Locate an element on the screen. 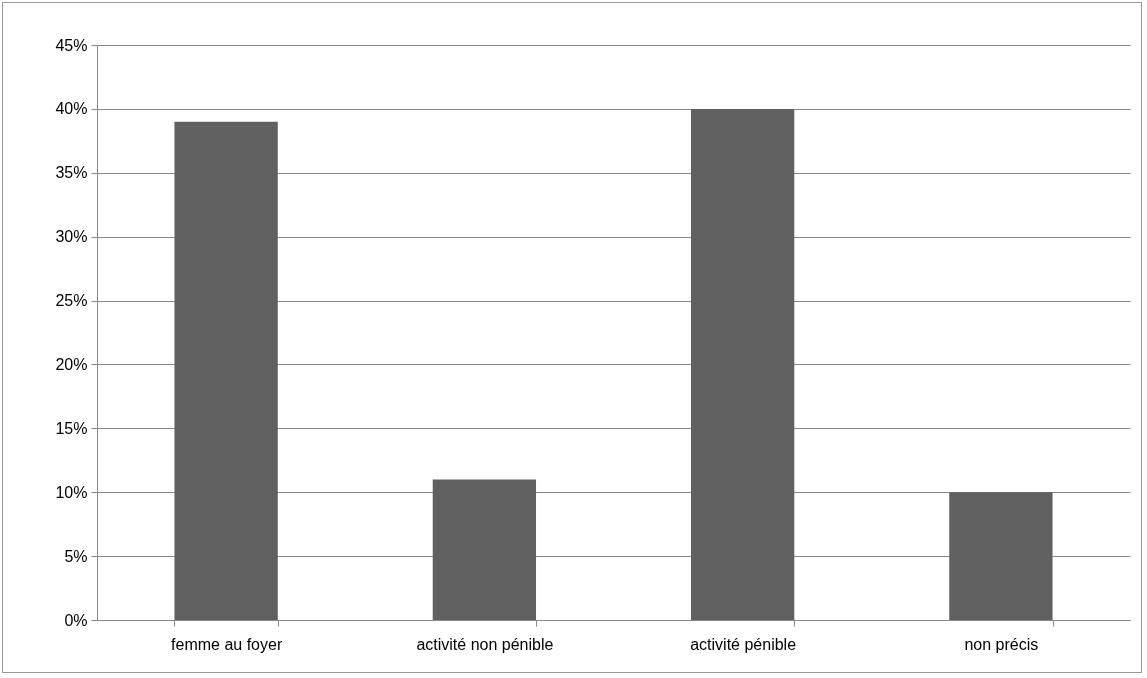 The height and width of the screenshot is (678, 1147). x-tick-label: activité non pénible is located at coordinates (485, 644).